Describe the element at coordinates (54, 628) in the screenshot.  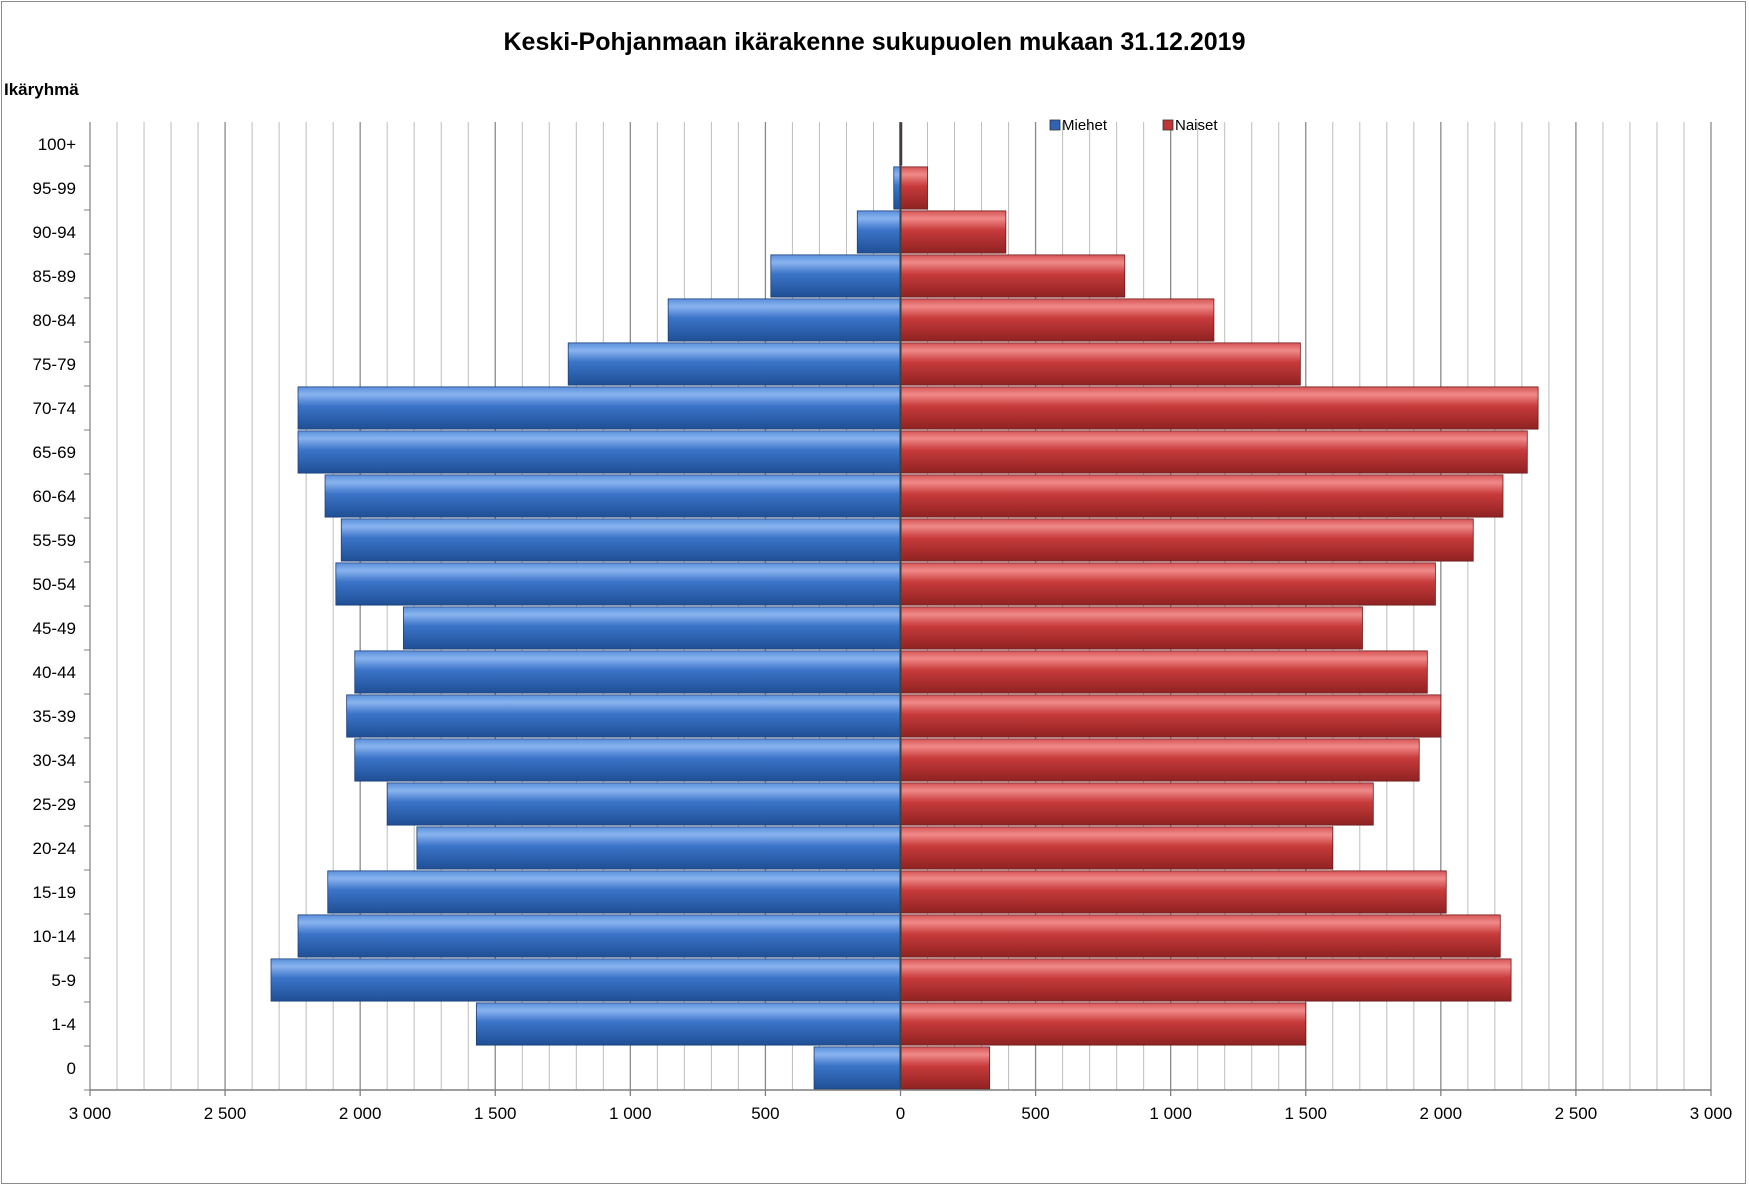
I see `y-tick-label: 45-49` at that location.